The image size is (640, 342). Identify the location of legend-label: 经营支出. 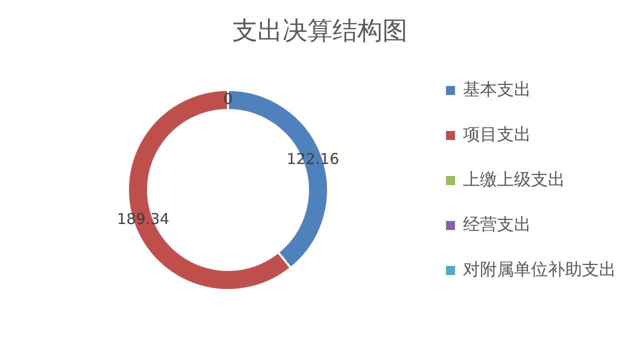
(497, 225).